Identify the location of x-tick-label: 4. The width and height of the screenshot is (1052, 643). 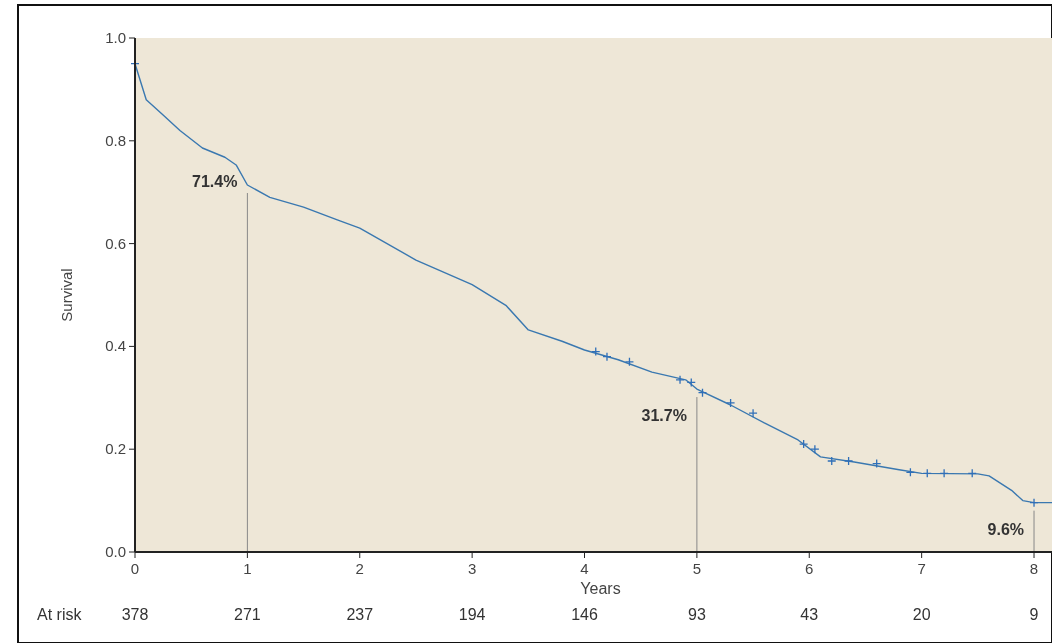
(584, 568).